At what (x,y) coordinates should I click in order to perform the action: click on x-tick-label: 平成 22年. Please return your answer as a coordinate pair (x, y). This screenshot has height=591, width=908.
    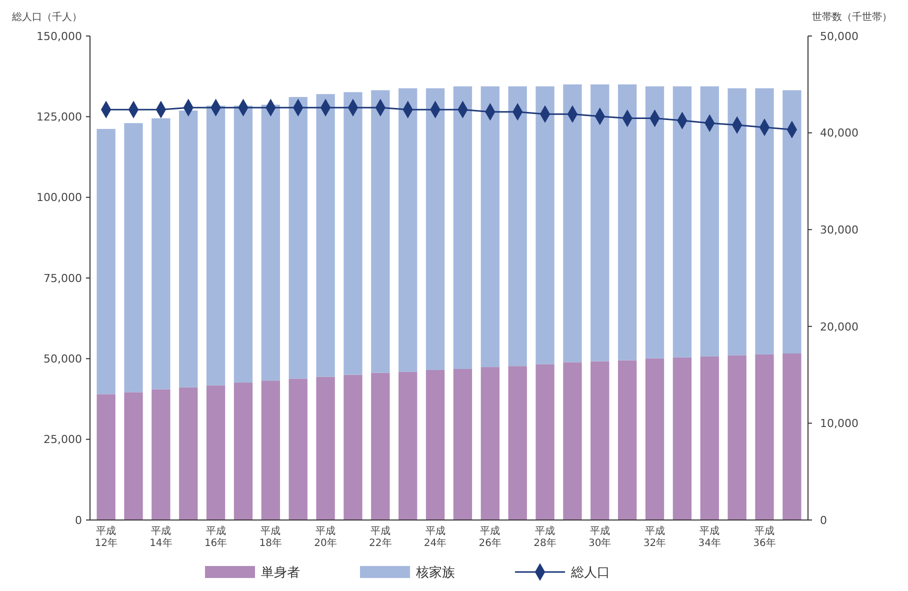
    Looking at the image, I should click on (380, 537).